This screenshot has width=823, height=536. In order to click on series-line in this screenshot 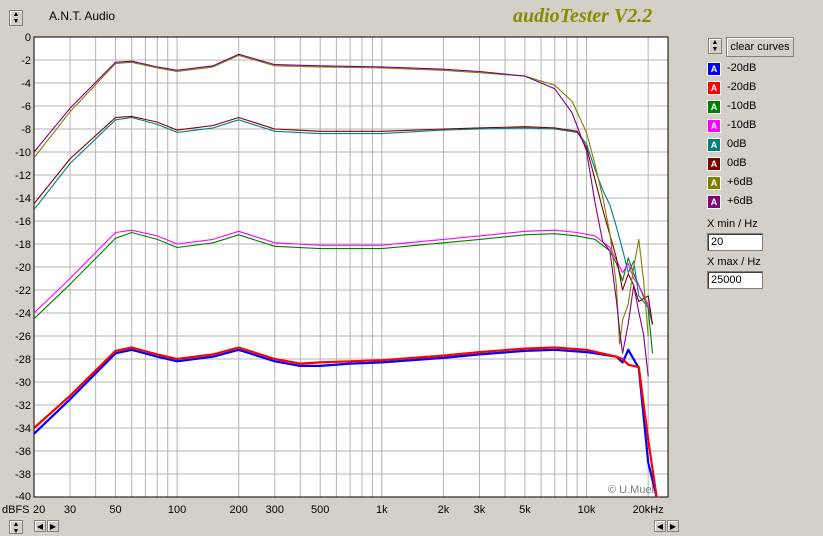, I will do `click(344, 277)`.